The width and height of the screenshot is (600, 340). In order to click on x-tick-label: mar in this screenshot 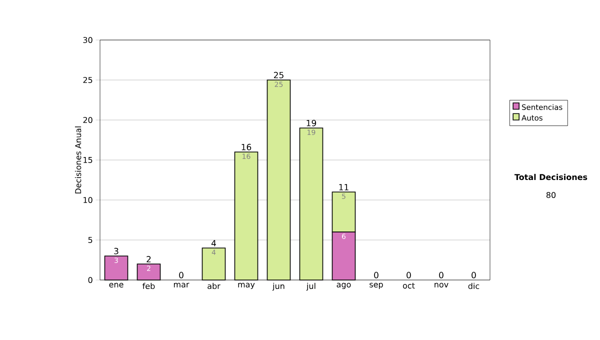, I will do `click(182, 285)`.